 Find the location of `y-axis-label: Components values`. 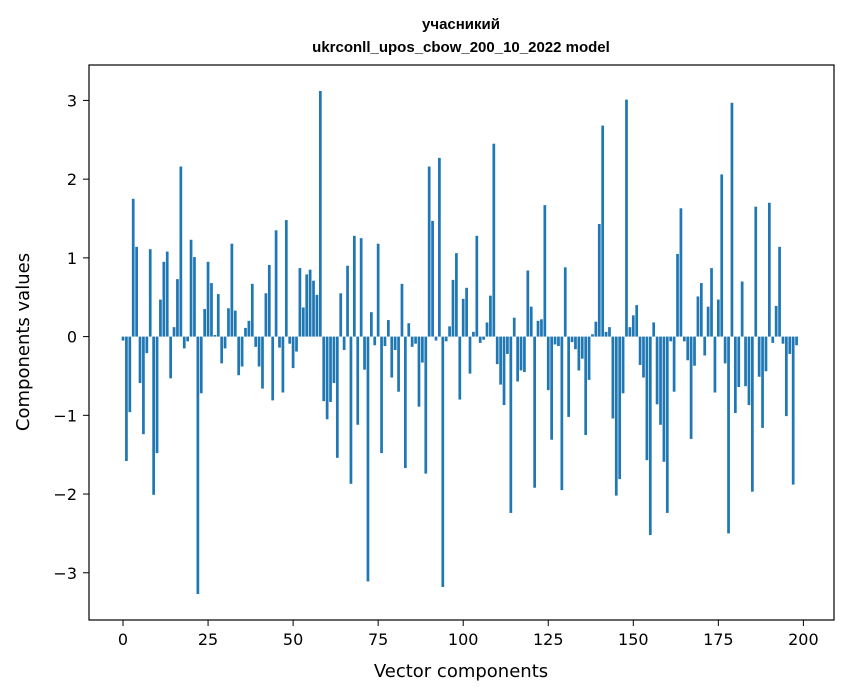

y-axis-label: Components values is located at coordinates (23, 342).